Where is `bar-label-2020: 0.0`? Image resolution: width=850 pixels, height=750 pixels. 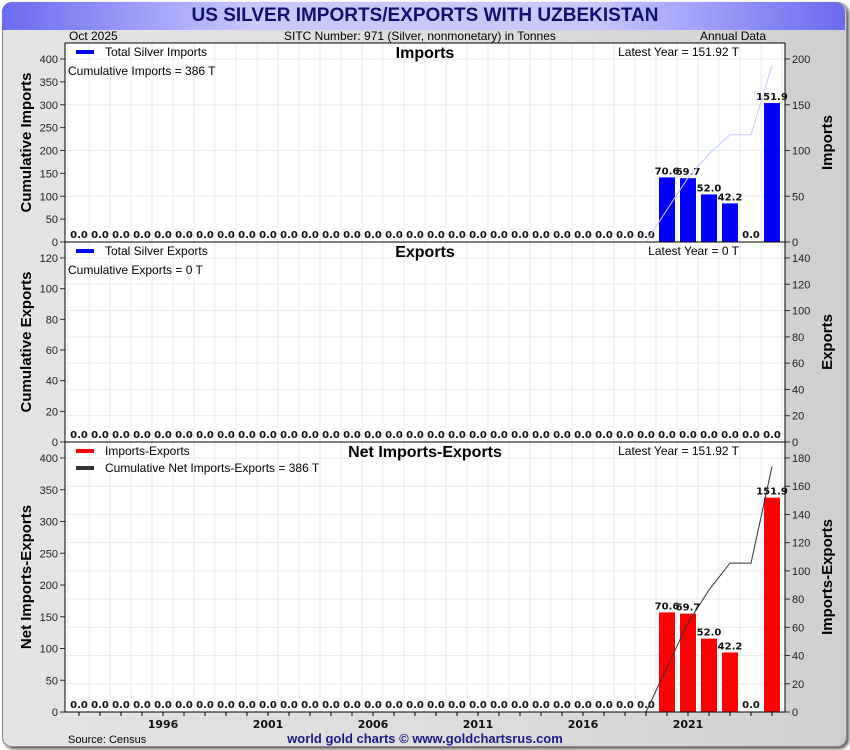 bar-label-2020: 0.0 is located at coordinates (667, 435).